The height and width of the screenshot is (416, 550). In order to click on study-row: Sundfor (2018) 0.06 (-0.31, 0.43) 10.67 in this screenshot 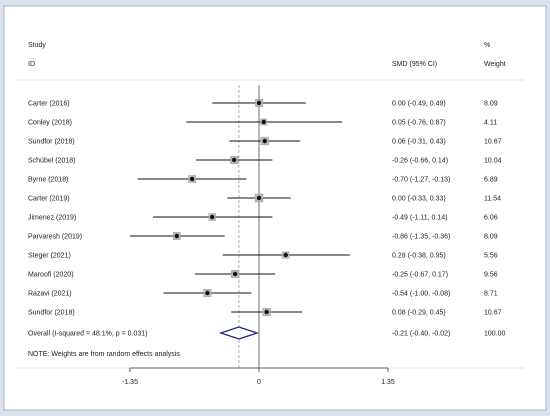, I will do `click(265, 141)`.